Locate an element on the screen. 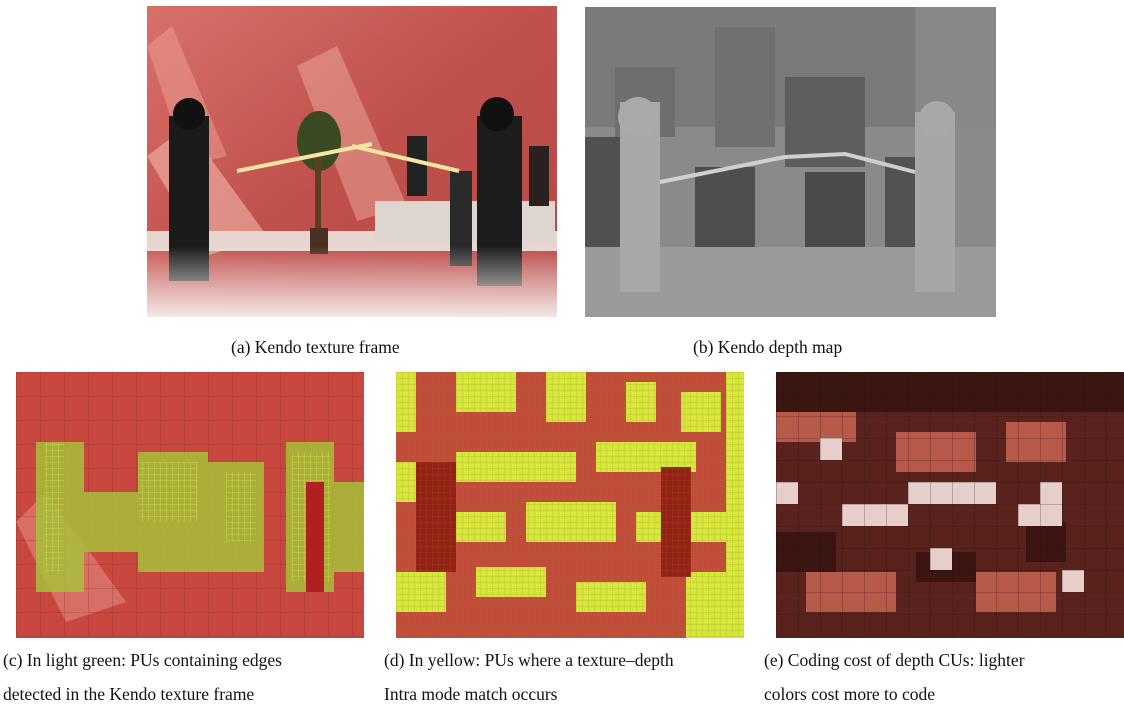 Image resolution: width=1124 pixels, height=715 pixels. subfigure-c-edge-pus is located at coordinates (190, 505).